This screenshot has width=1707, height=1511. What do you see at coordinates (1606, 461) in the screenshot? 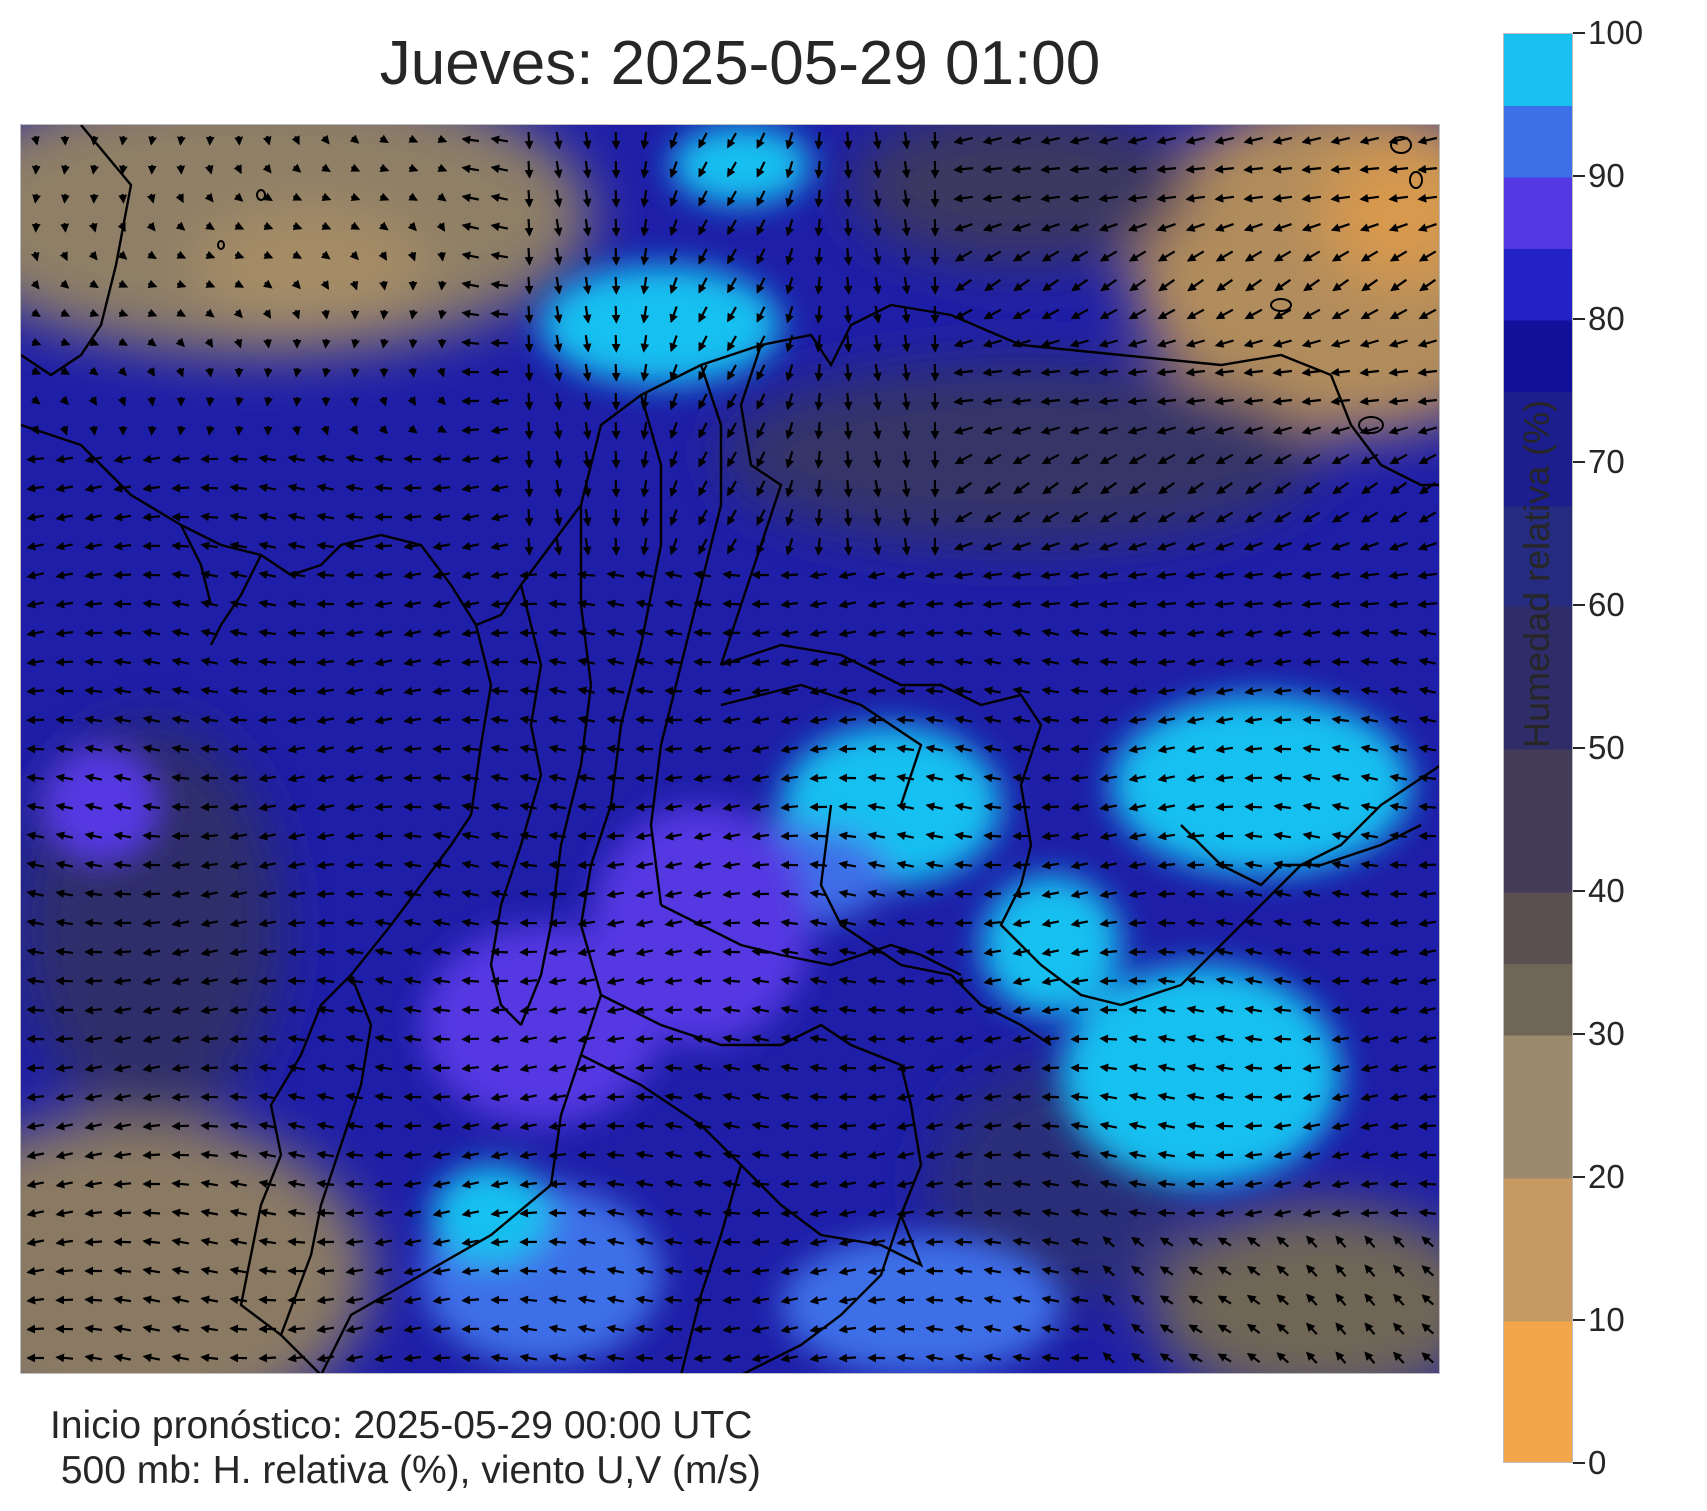
I see `colorbar-tick-label: 70` at bounding box center [1606, 461].